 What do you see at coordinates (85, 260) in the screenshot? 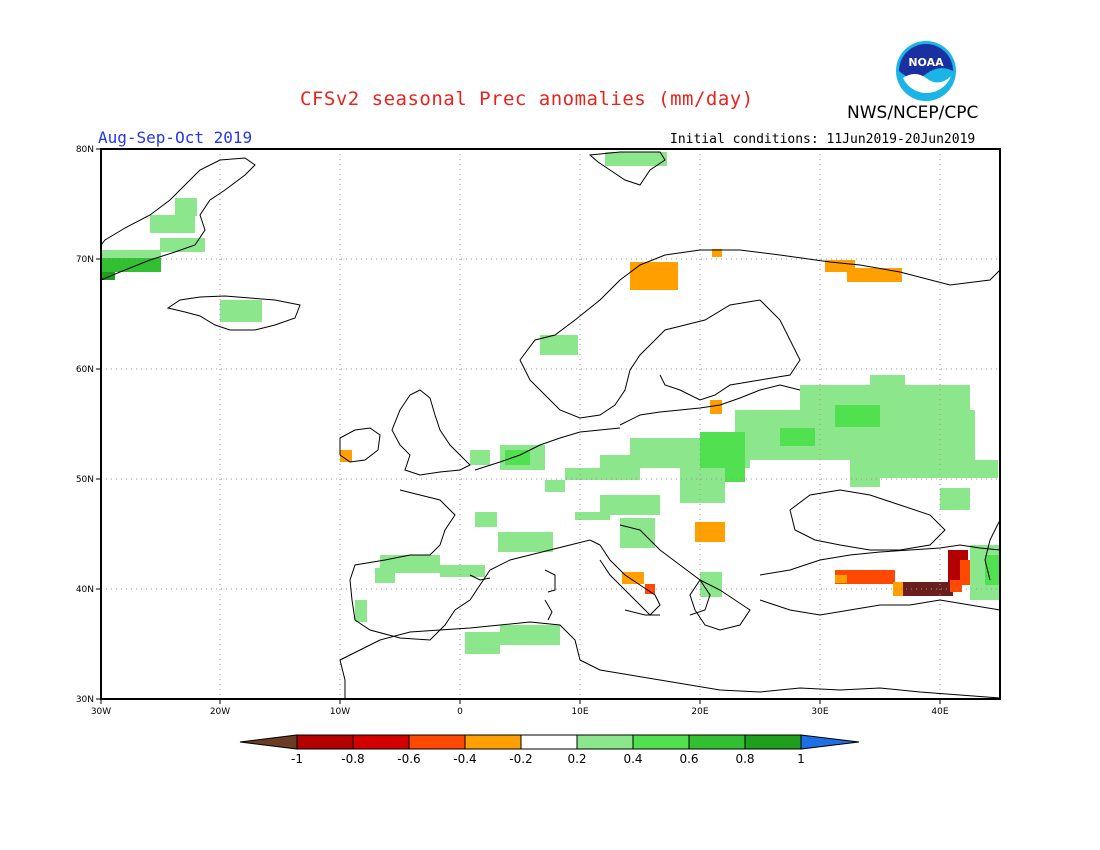
I see `lat-label-70n: 70N` at bounding box center [85, 260].